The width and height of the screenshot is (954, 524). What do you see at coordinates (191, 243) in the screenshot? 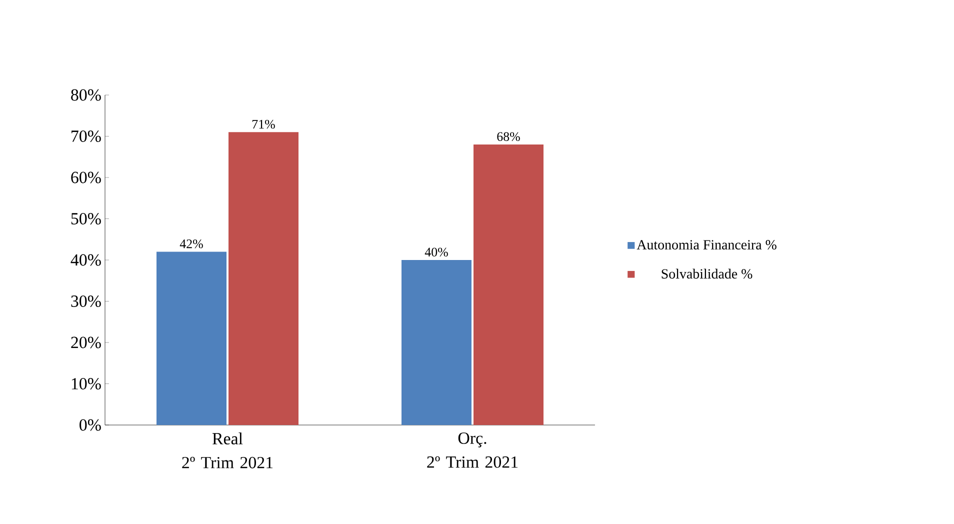
I see `data-label: 42%` at bounding box center [191, 243].